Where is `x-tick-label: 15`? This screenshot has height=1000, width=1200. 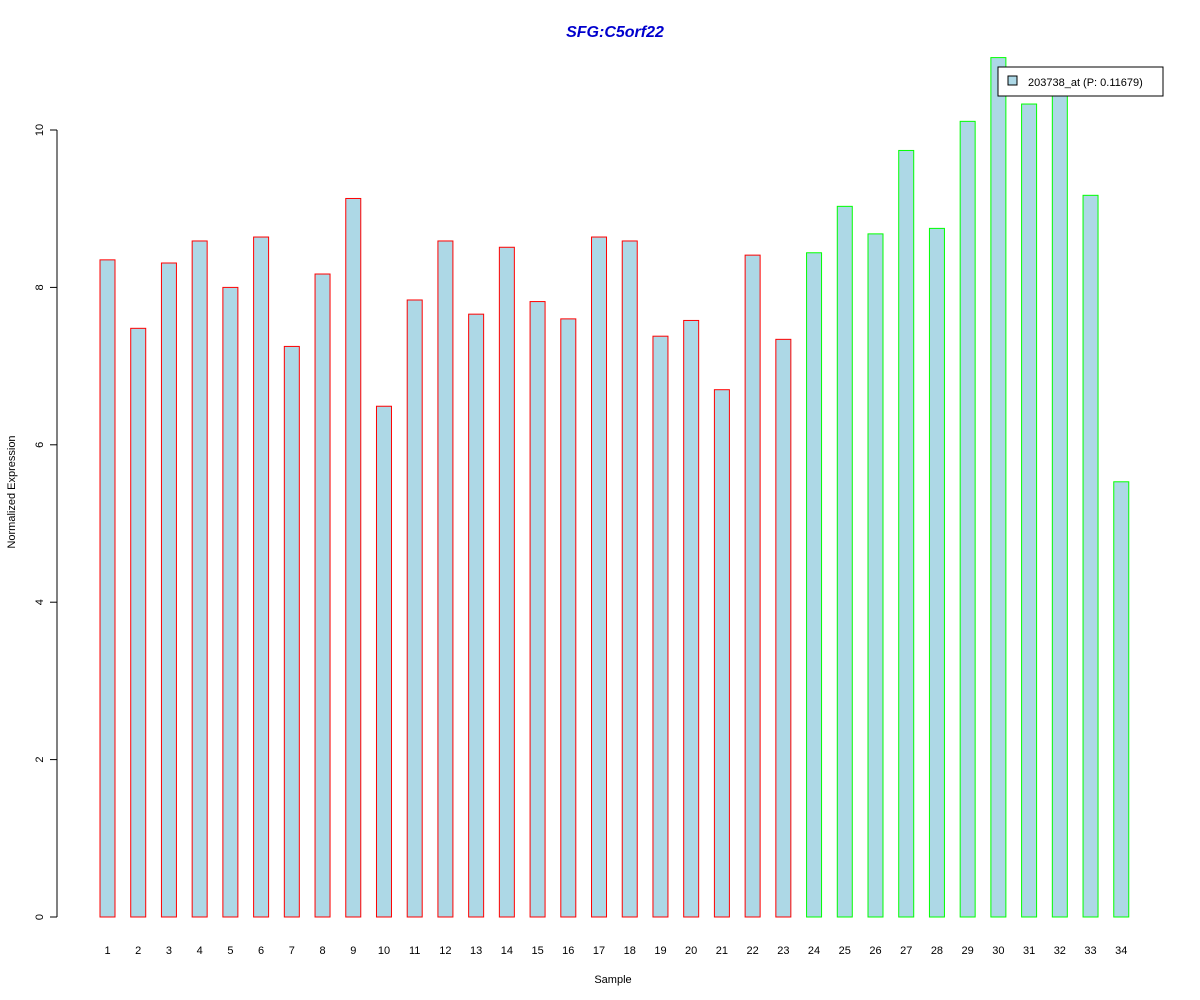 x-tick-label: 15 is located at coordinates (537, 951).